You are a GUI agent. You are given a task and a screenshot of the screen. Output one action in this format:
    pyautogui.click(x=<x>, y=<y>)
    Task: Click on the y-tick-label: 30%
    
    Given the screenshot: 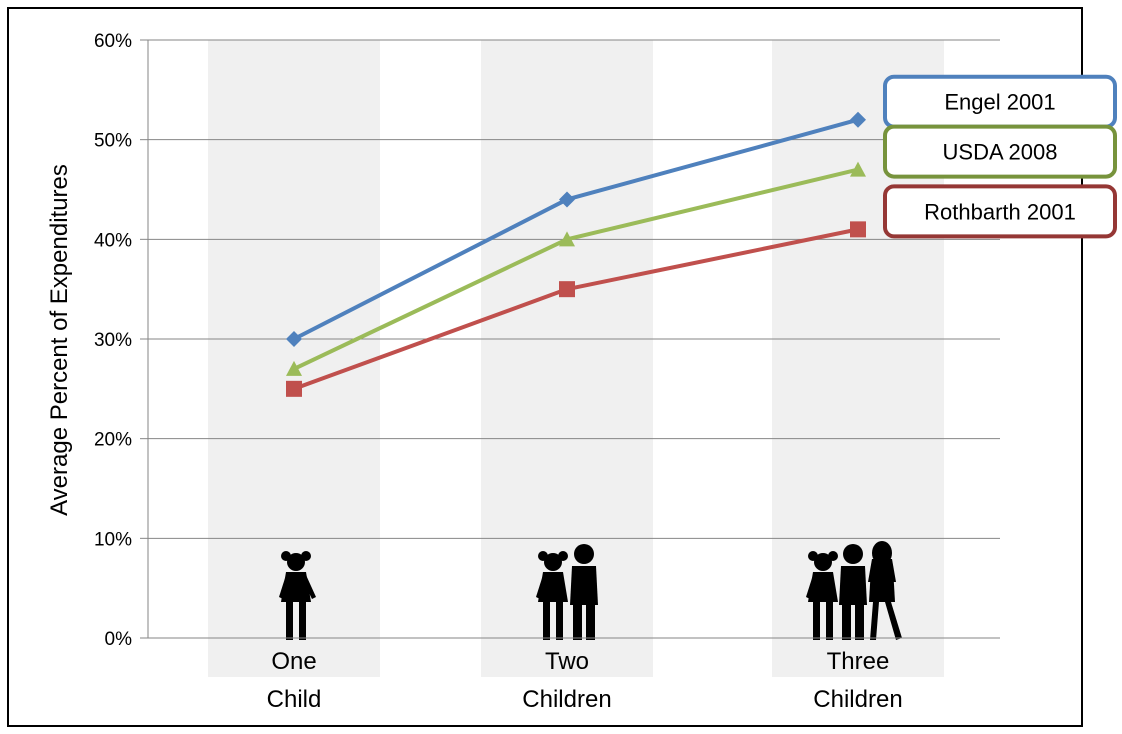 What is the action you would take?
    pyautogui.click(x=113, y=340)
    